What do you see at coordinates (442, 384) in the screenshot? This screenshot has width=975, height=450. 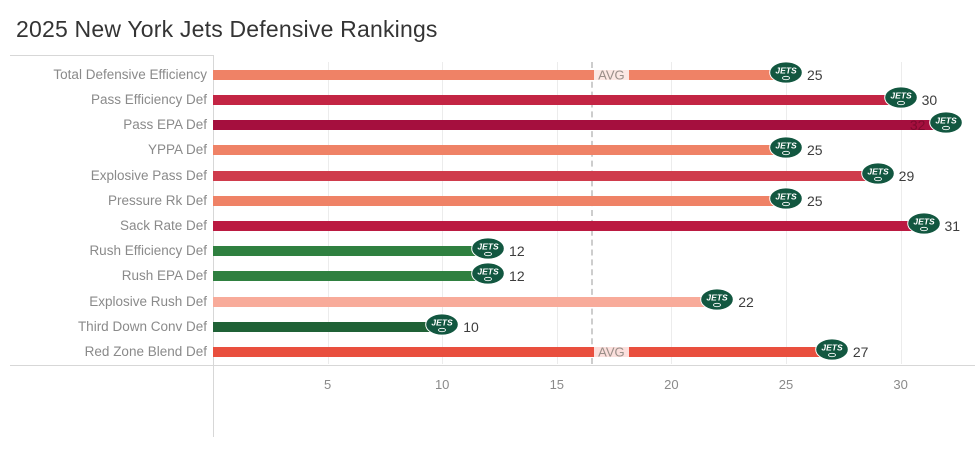 I see `x-tick-label: 10` at bounding box center [442, 384].